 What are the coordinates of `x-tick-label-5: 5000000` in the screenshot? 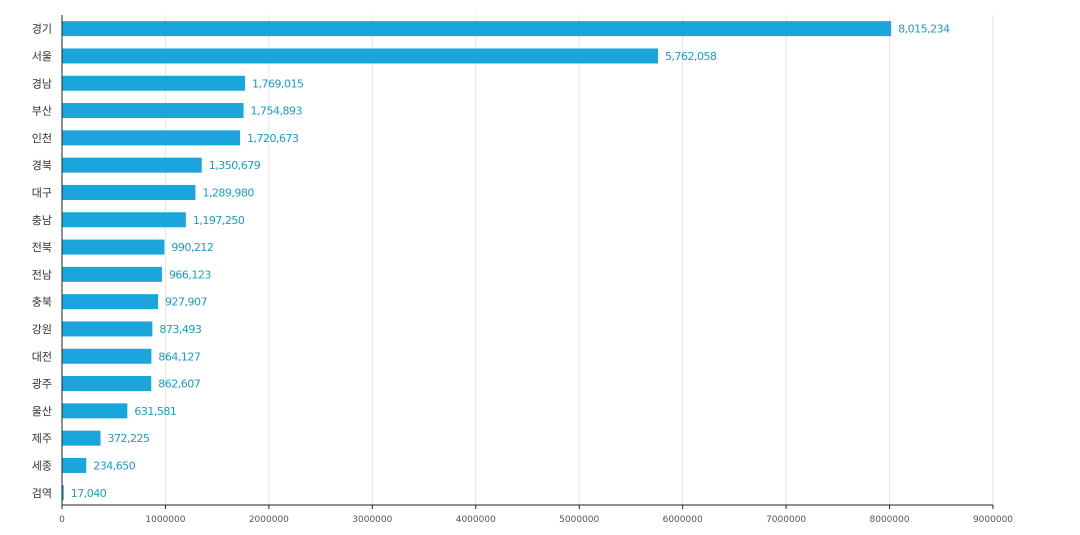 It's located at (579, 520).